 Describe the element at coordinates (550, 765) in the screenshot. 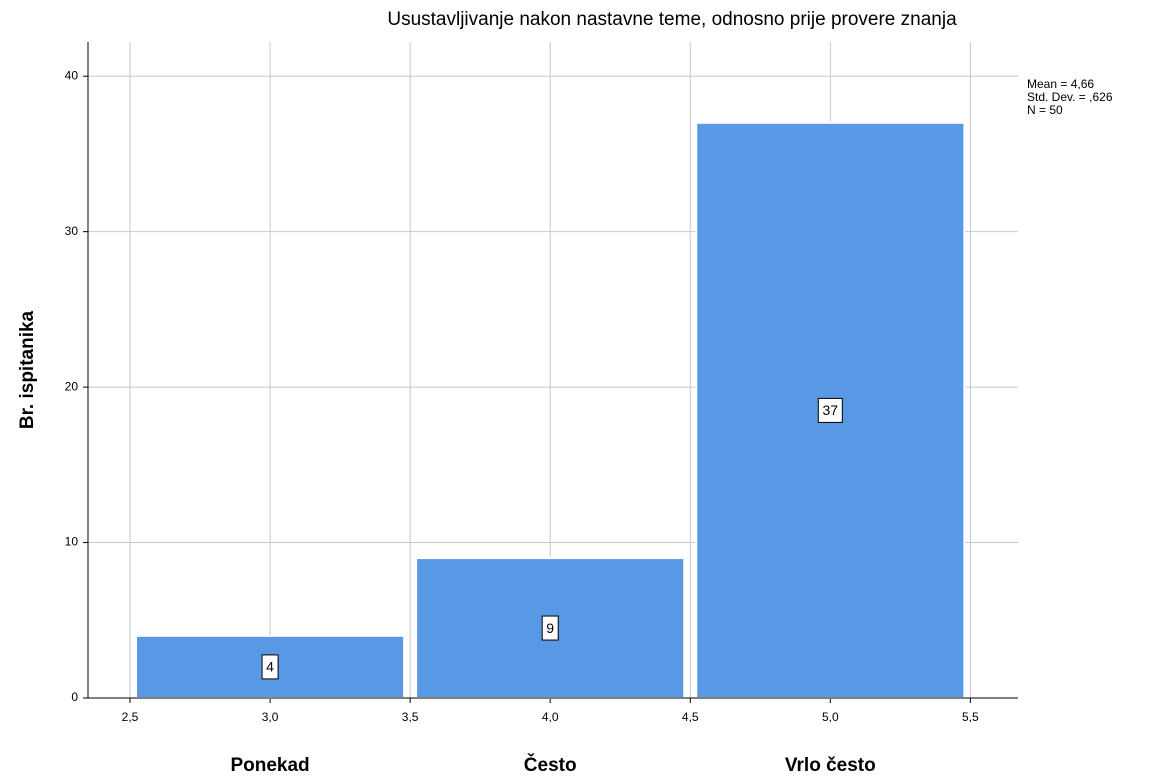

I see `category-label: Često` at that location.